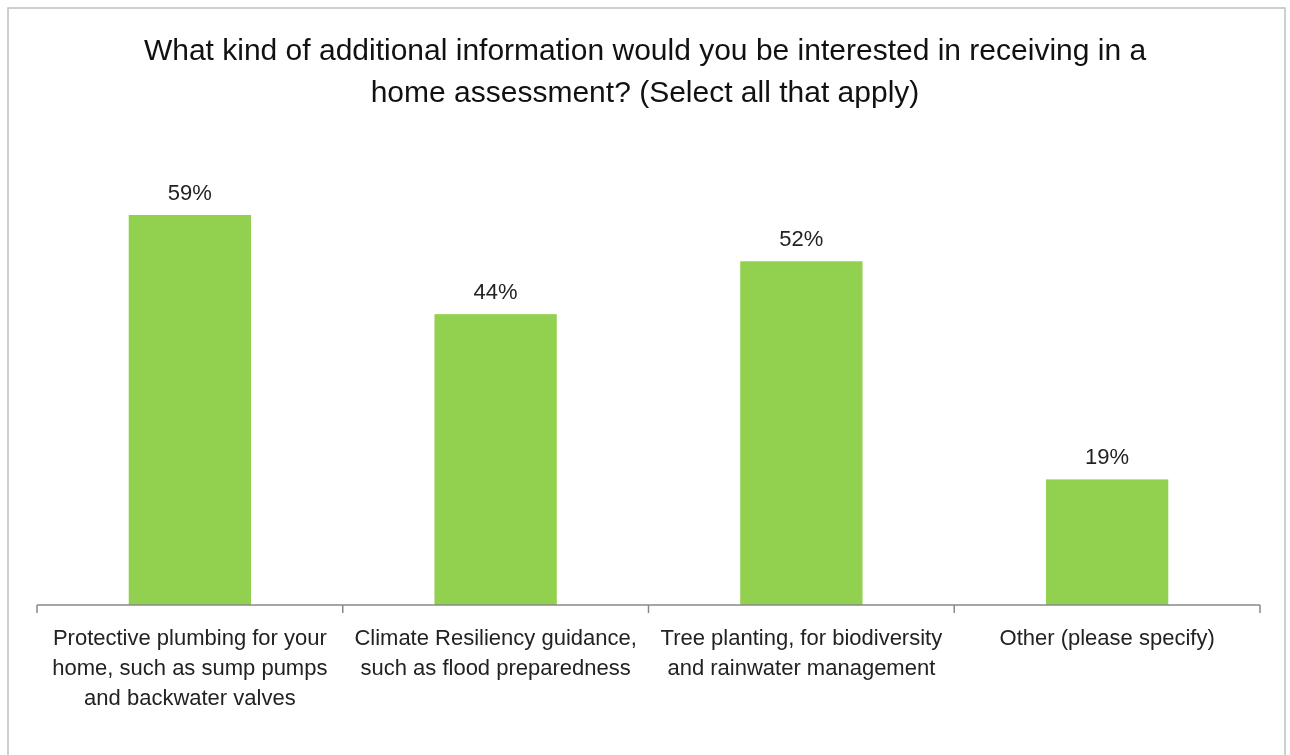 The width and height of the screenshot is (1290, 755). Describe the element at coordinates (801, 652) in the screenshot. I see `x-tick-label: Tree planting, for biodiversity and rainwater management` at that location.